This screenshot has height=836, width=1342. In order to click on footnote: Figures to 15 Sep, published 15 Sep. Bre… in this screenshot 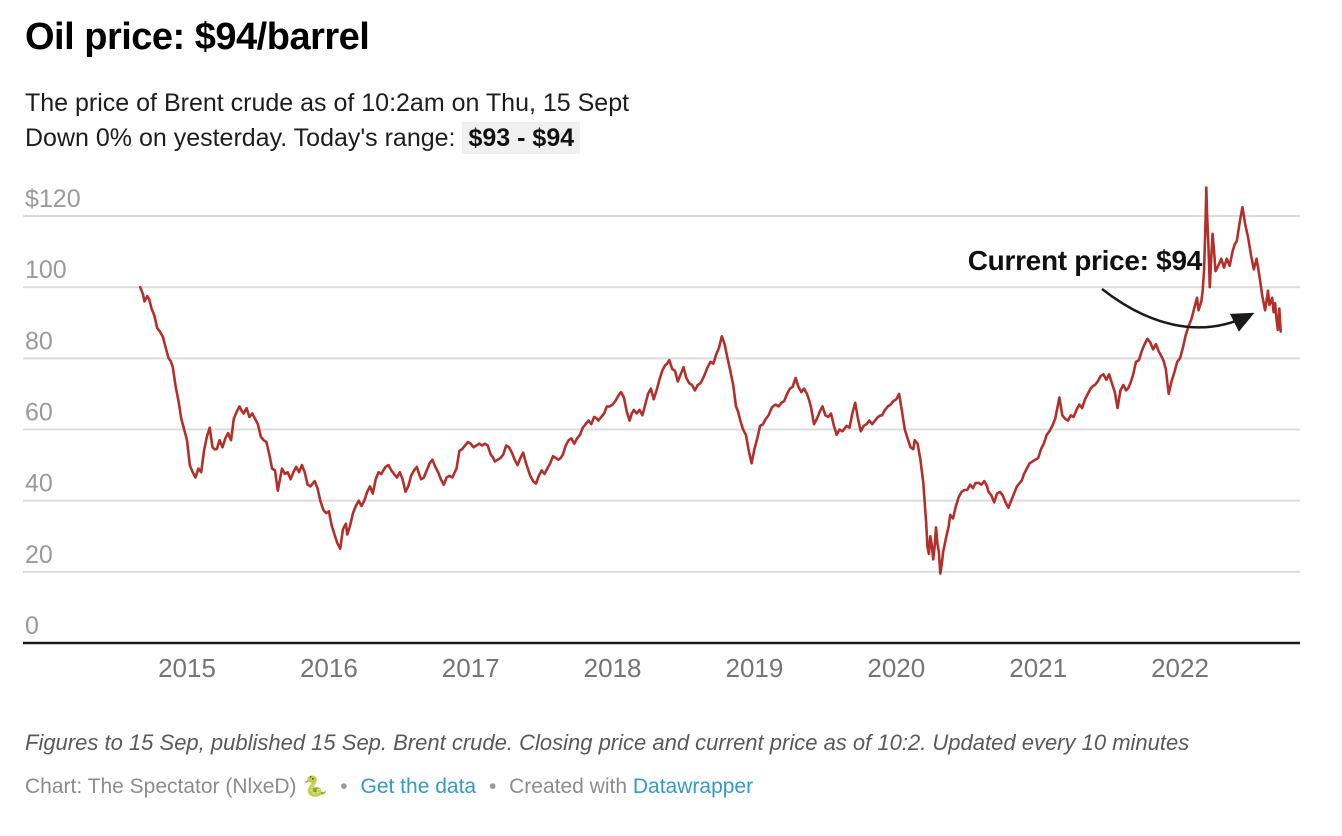, I will do `click(607, 742)`.